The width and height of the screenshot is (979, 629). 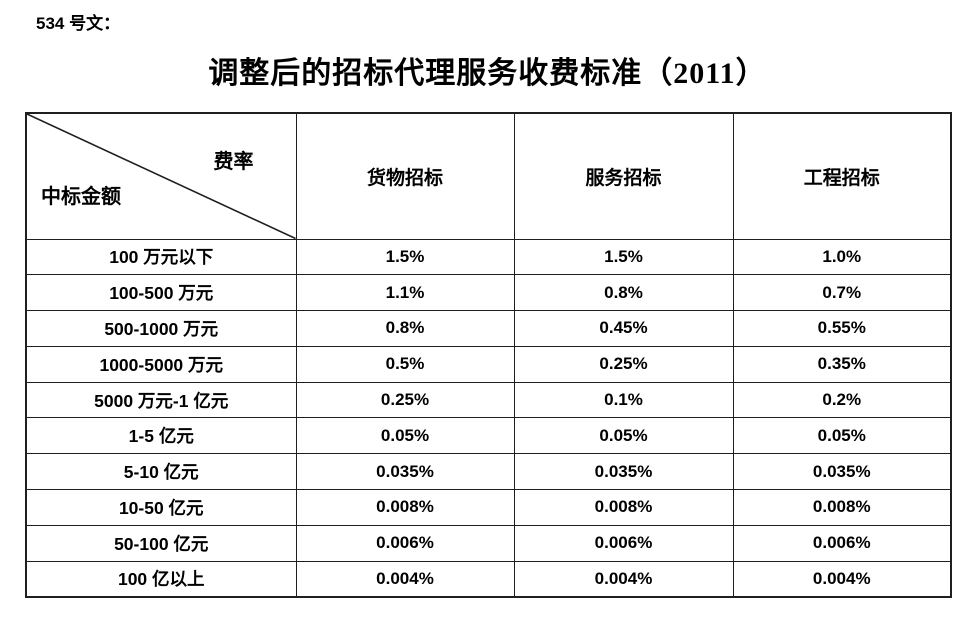 What do you see at coordinates (233, 162) in the screenshot?
I see `corner-label-rate: 费率` at bounding box center [233, 162].